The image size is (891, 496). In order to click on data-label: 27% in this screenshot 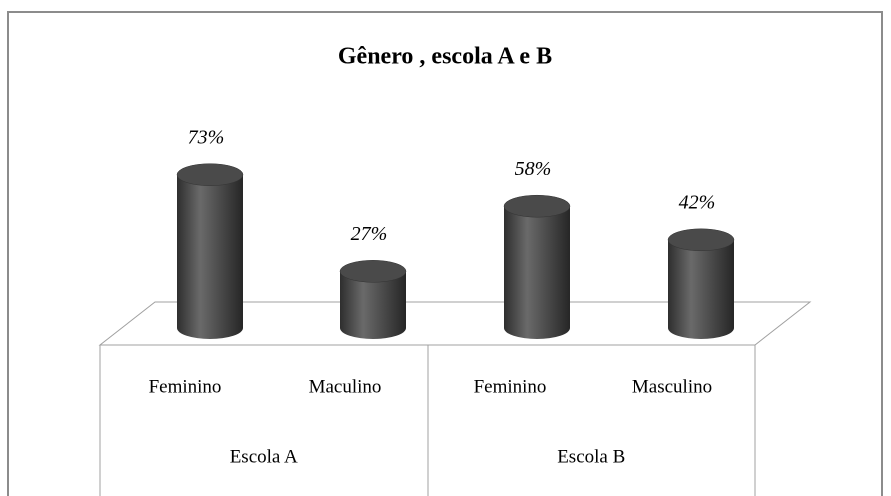, I will do `click(369, 234)`.